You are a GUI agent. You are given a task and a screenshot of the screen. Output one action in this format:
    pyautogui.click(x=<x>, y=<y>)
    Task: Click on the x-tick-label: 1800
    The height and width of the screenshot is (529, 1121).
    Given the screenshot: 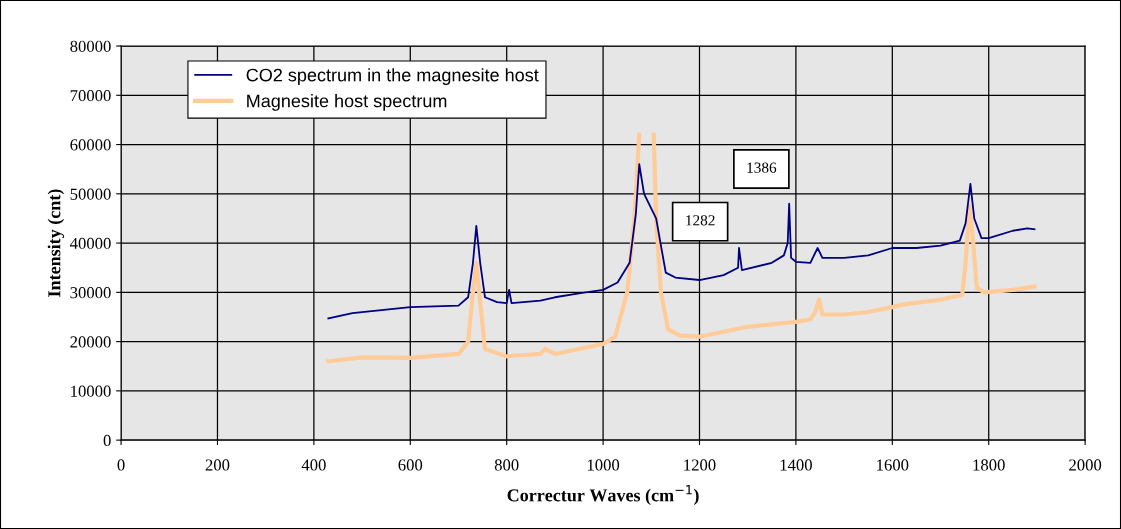 What is the action you would take?
    pyautogui.click(x=989, y=465)
    